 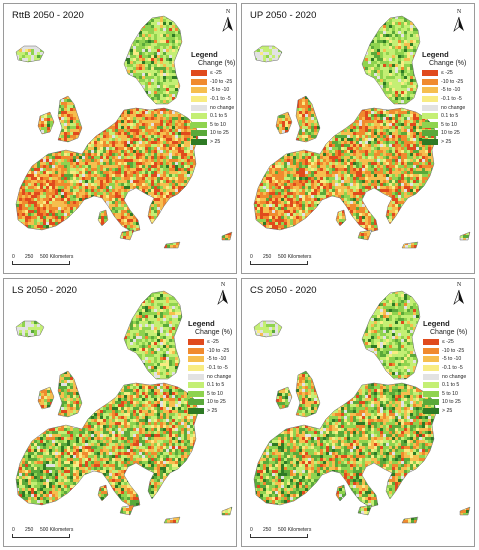 What do you see at coordinates (308, 119) in the screenshot?
I see `coastline-britain` at bounding box center [308, 119].